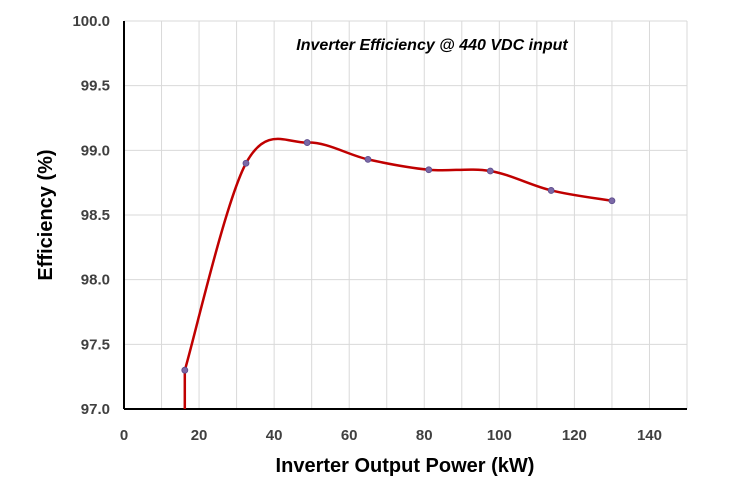 The image size is (741, 491). Describe the element at coordinates (95, 280) in the screenshot. I see `y-tick-label: 98.0` at that location.